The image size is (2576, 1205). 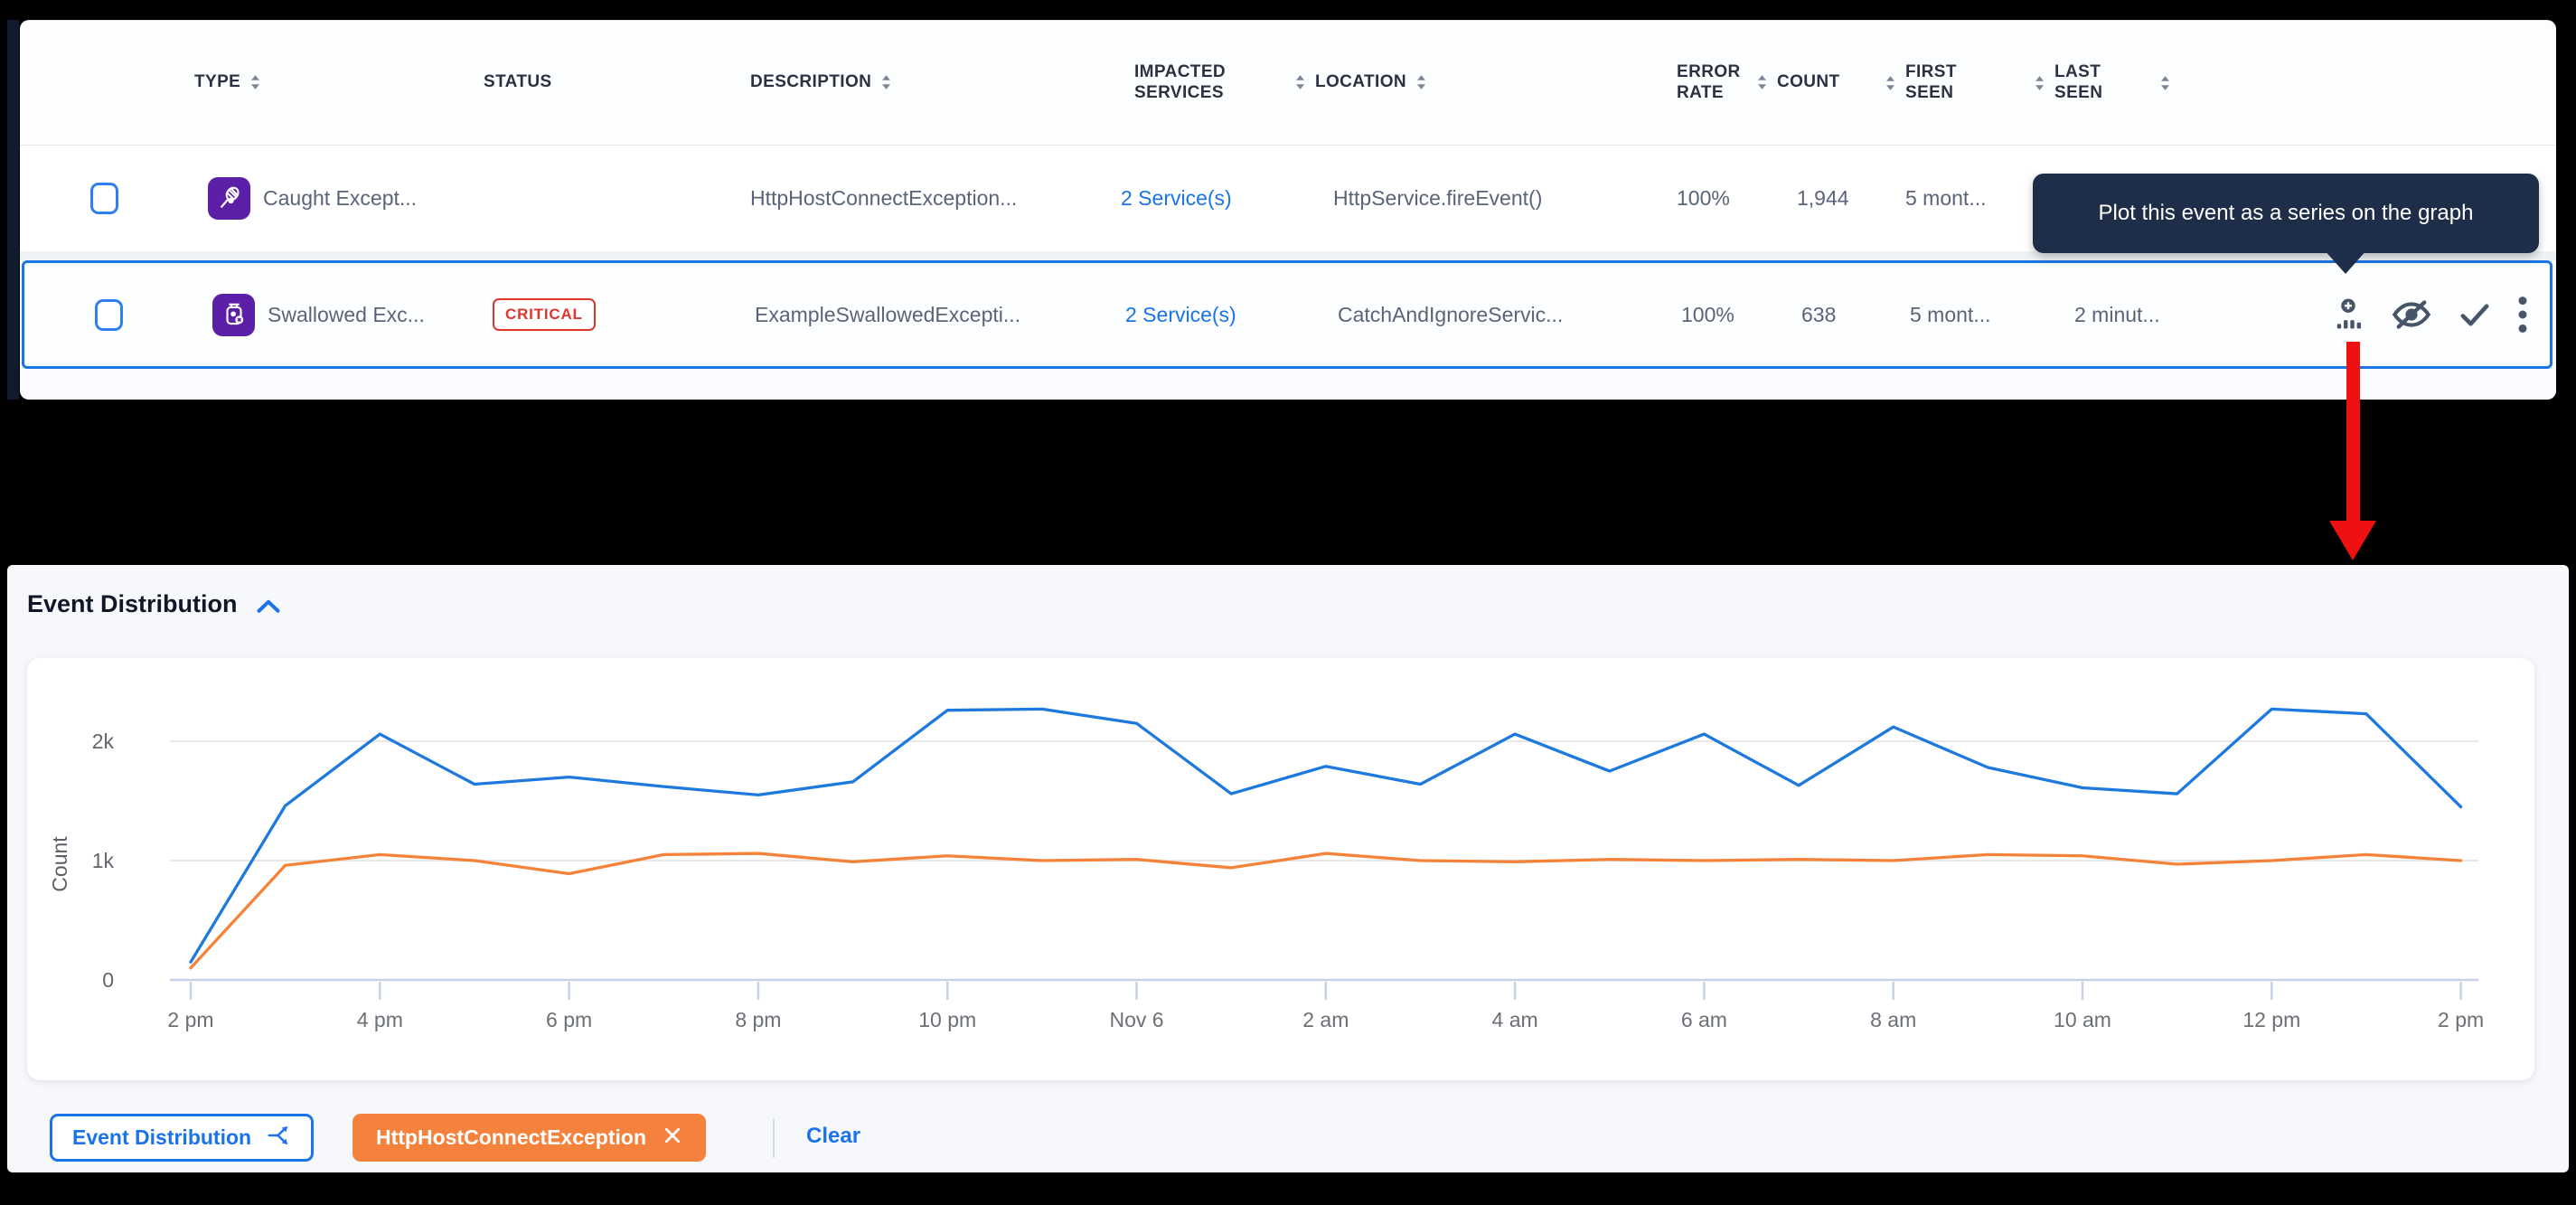 What do you see at coordinates (278, 1138) in the screenshot?
I see `share-series-icon` at bounding box center [278, 1138].